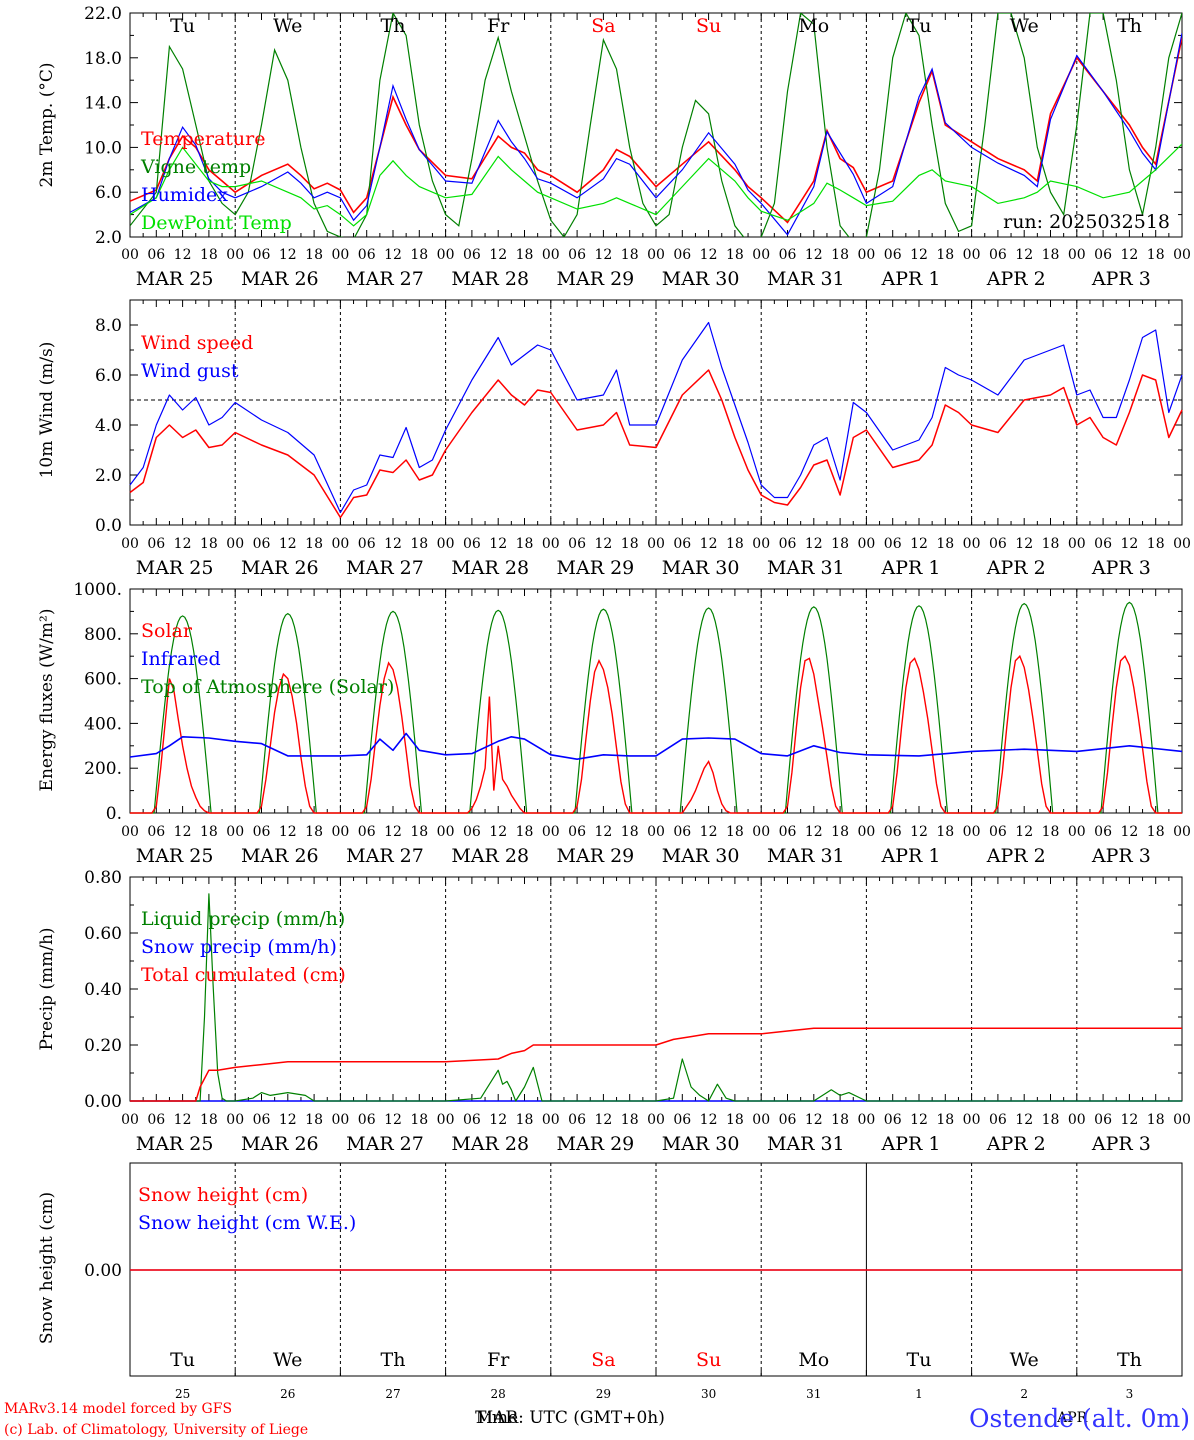 This screenshot has width=1194, height=1440. What do you see at coordinates (813, 26) in the screenshot?
I see `day-abbr-label: Mo` at bounding box center [813, 26].